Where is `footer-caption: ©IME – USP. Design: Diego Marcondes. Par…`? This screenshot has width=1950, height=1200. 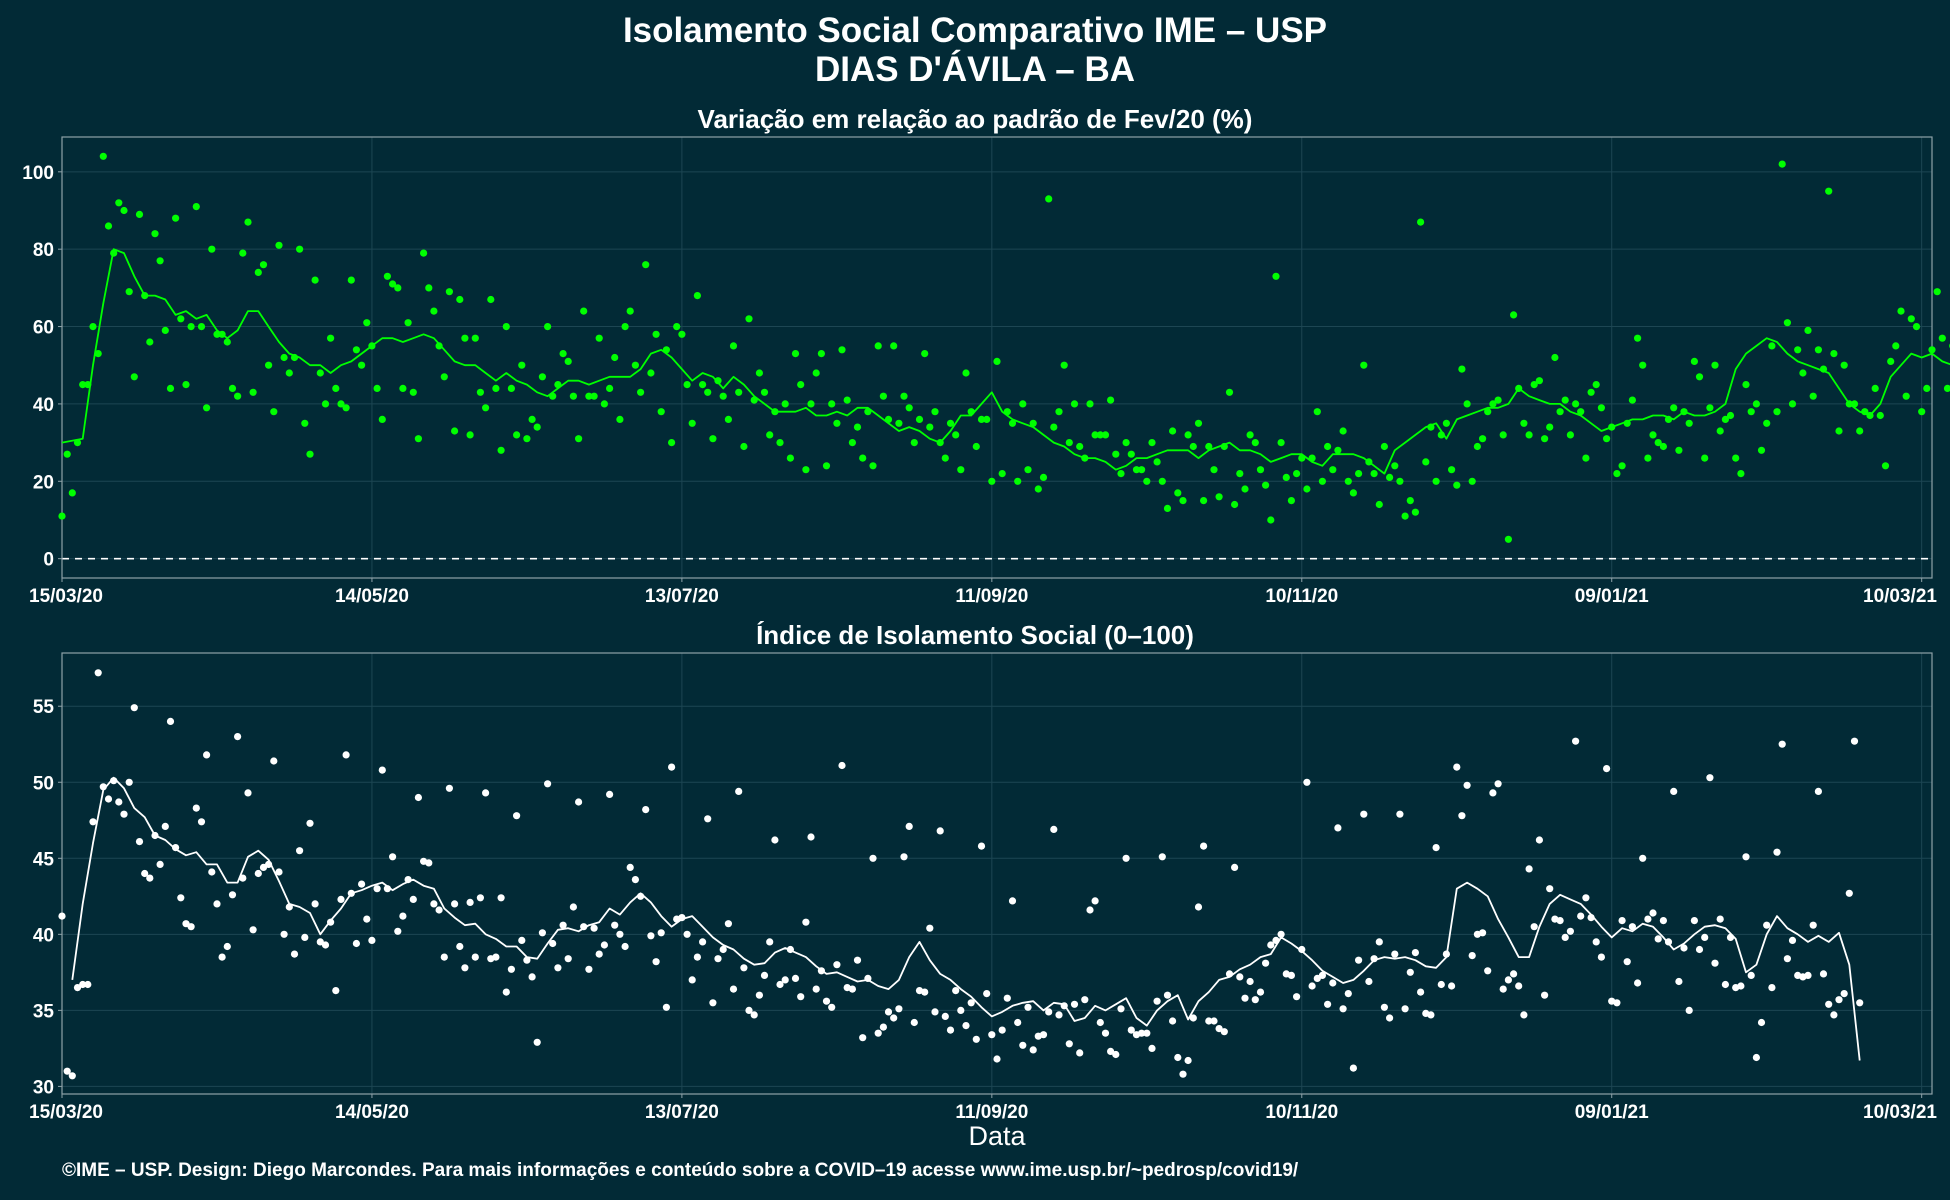
footer-caption: ©IME – USP. Design: Diego Marcondes. Par… is located at coordinates (680, 1170).